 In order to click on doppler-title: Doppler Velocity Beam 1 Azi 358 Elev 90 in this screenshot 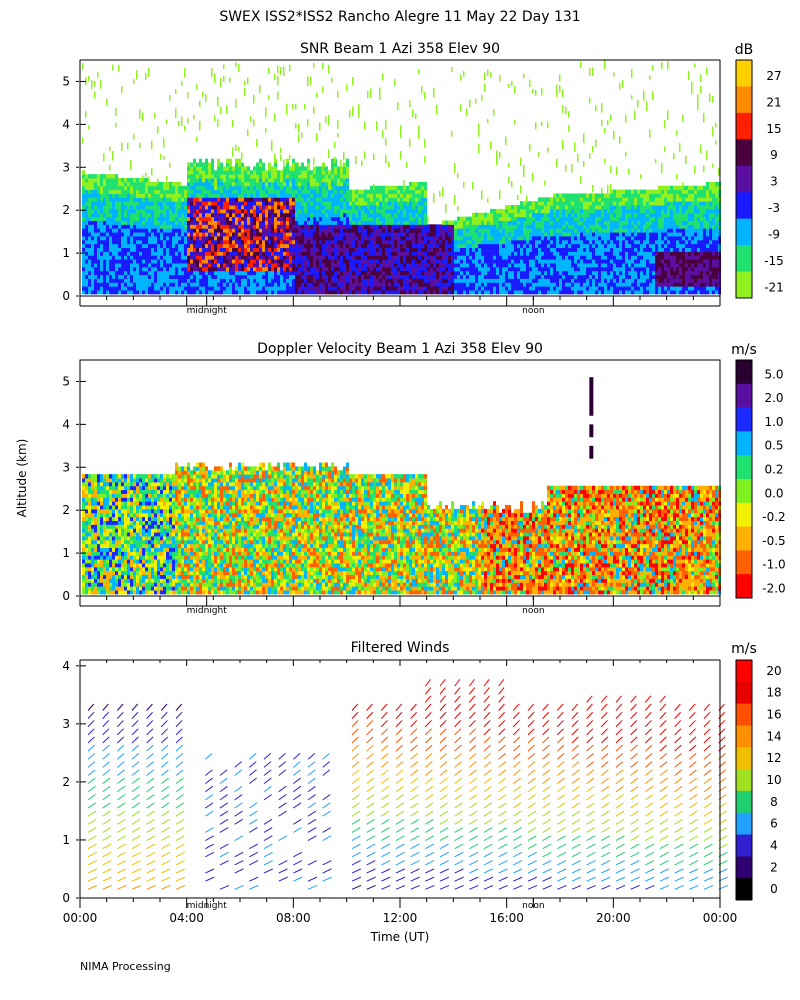, I will do `click(400, 349)`.